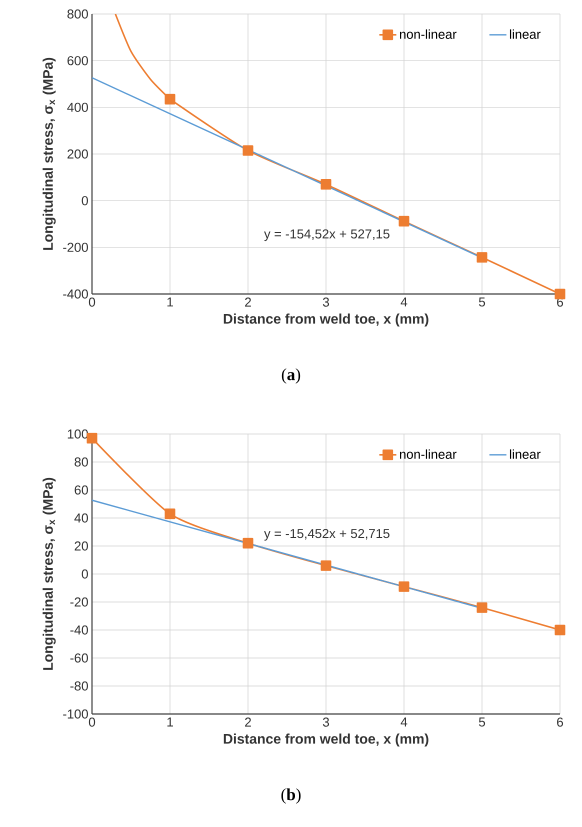 The height and width of the screenshot is (827, 582). Describe the element at coordinates (291, 376) in the screenshot. I see `text: (a)` at that location.